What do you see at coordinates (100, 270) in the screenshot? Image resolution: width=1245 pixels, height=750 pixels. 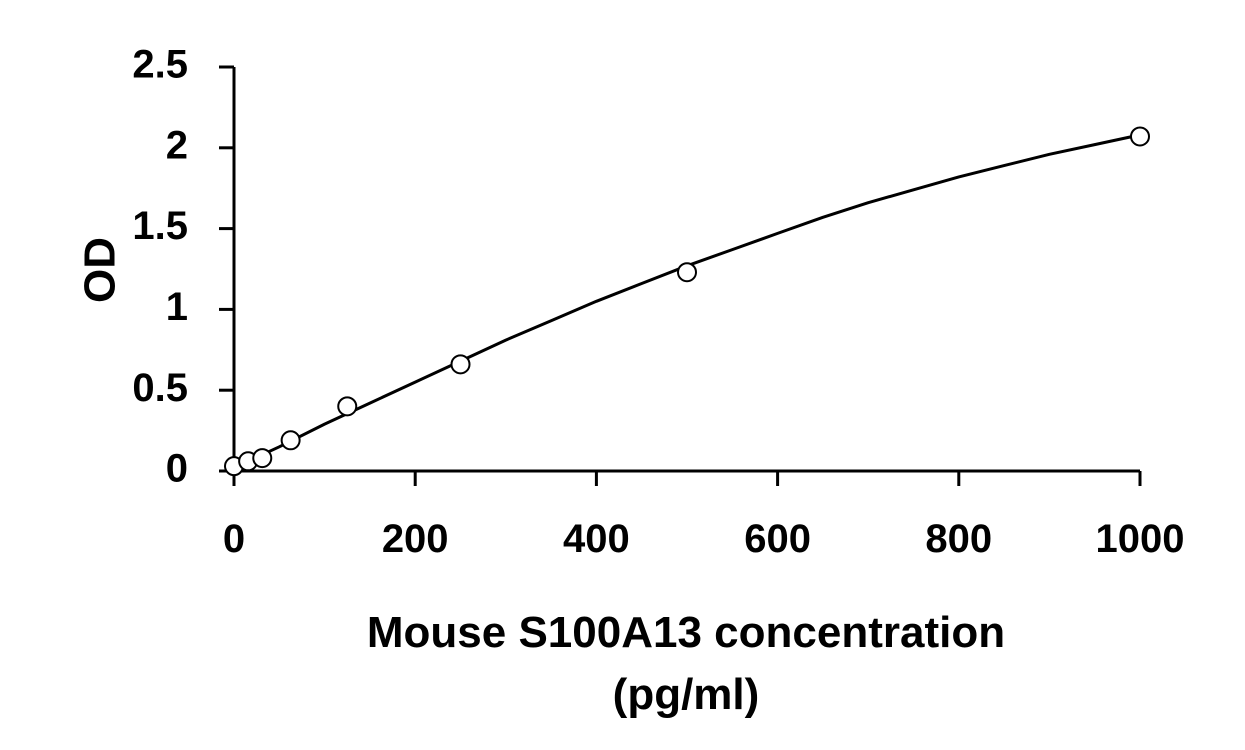 I see `y-axis-title: OD` at bounding box center [100, 270].